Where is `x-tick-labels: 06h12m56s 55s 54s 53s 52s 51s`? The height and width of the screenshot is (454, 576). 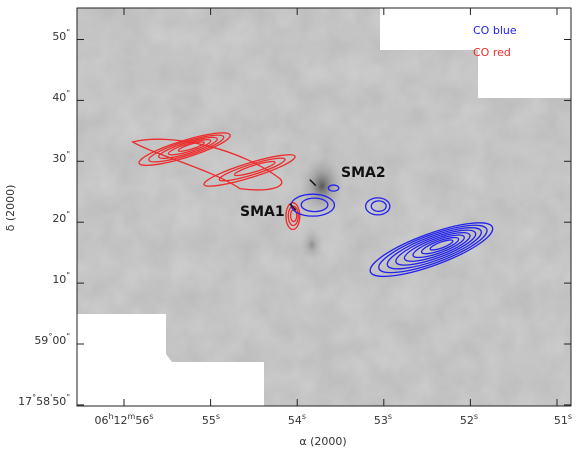
x-tick-labels: 06h12m56s 55s 54s 53s 52s 51s is located at coordinates (333, 419).